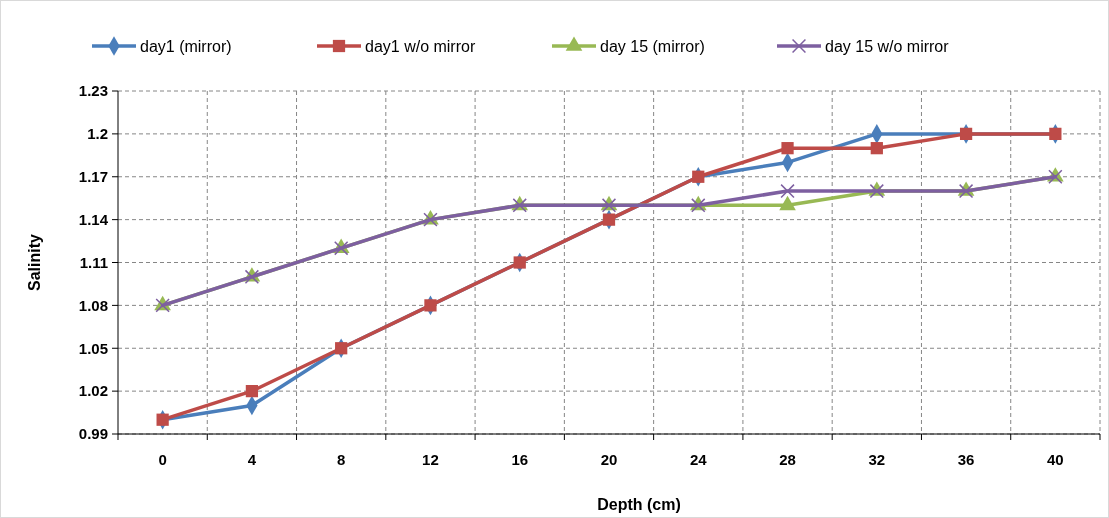  I want to click on y-tick-label: 1.08, so click(93, 305).